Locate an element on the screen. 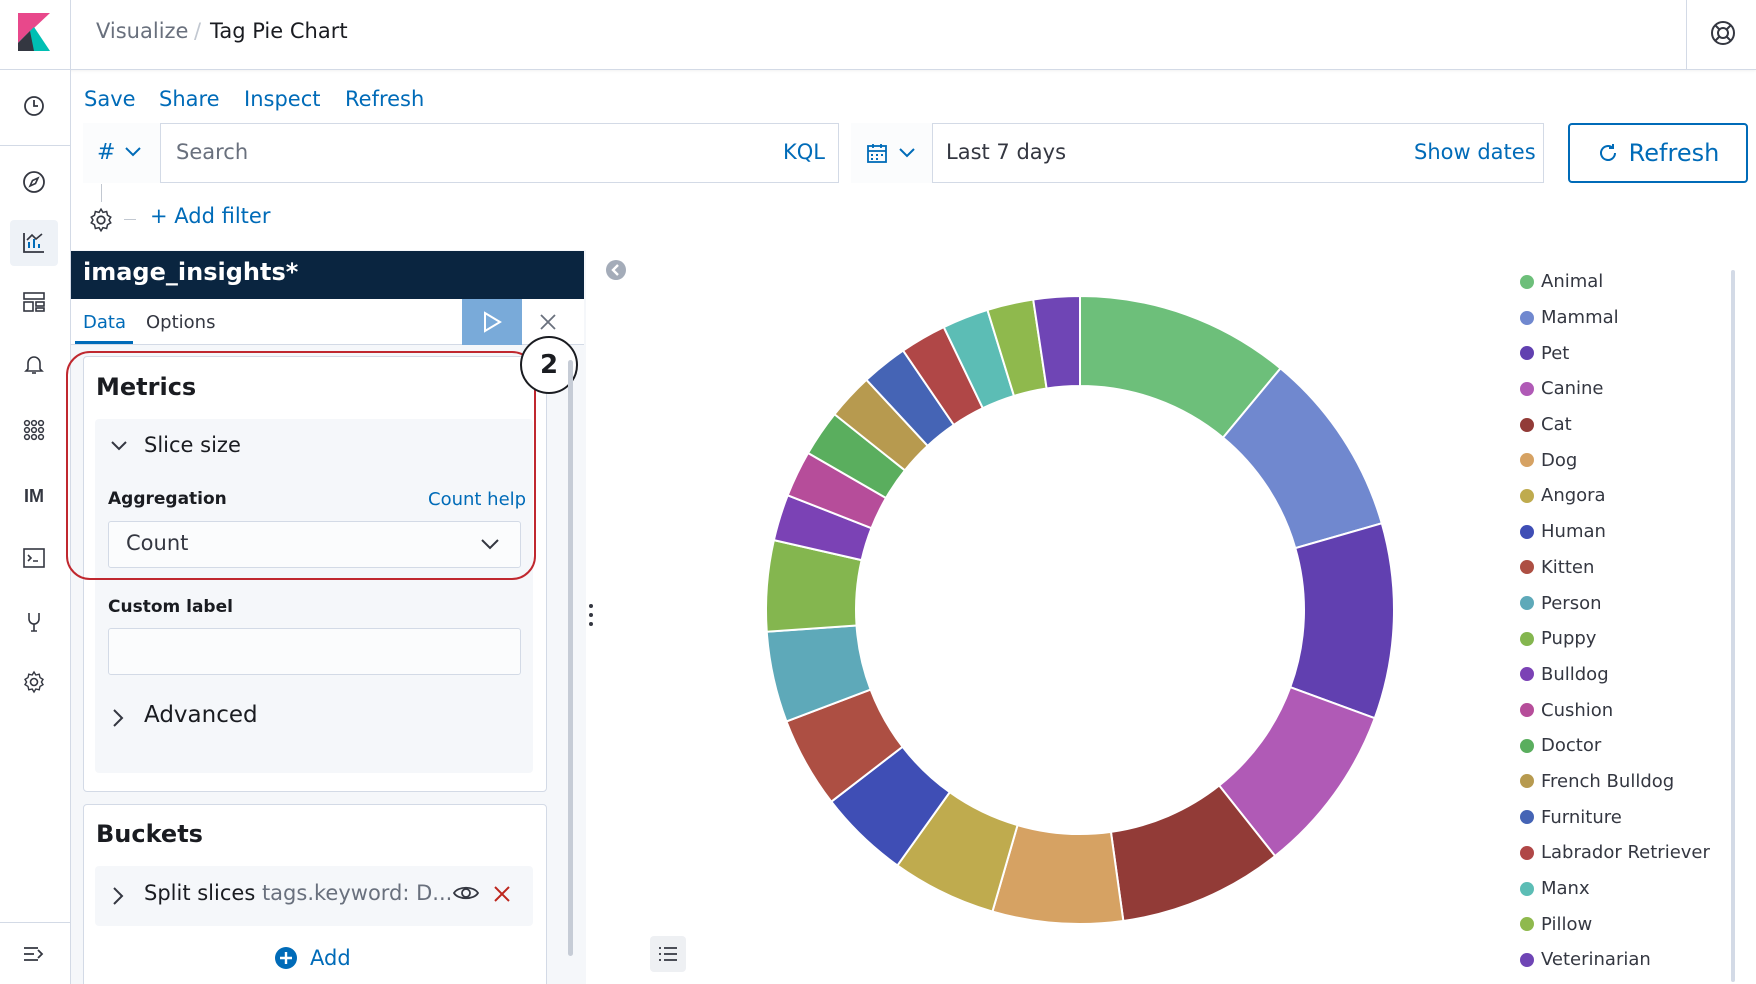 This screenshot has height=984, width=1756. inspect-link: Inspect is located at coordinates (282, 99).